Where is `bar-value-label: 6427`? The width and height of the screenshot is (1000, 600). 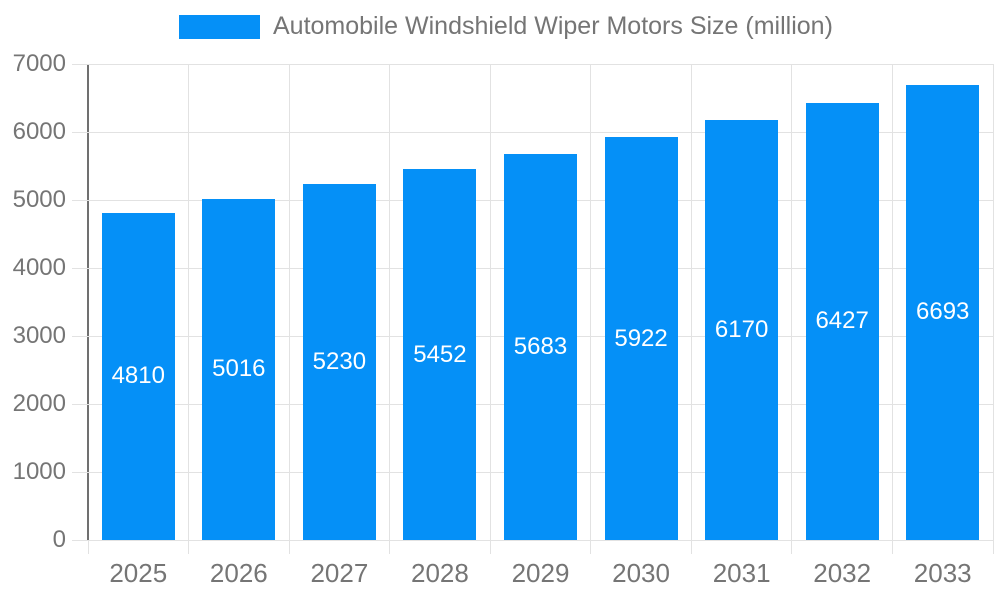 bar-value-label: 6427 is located at coordinates (842, 321).